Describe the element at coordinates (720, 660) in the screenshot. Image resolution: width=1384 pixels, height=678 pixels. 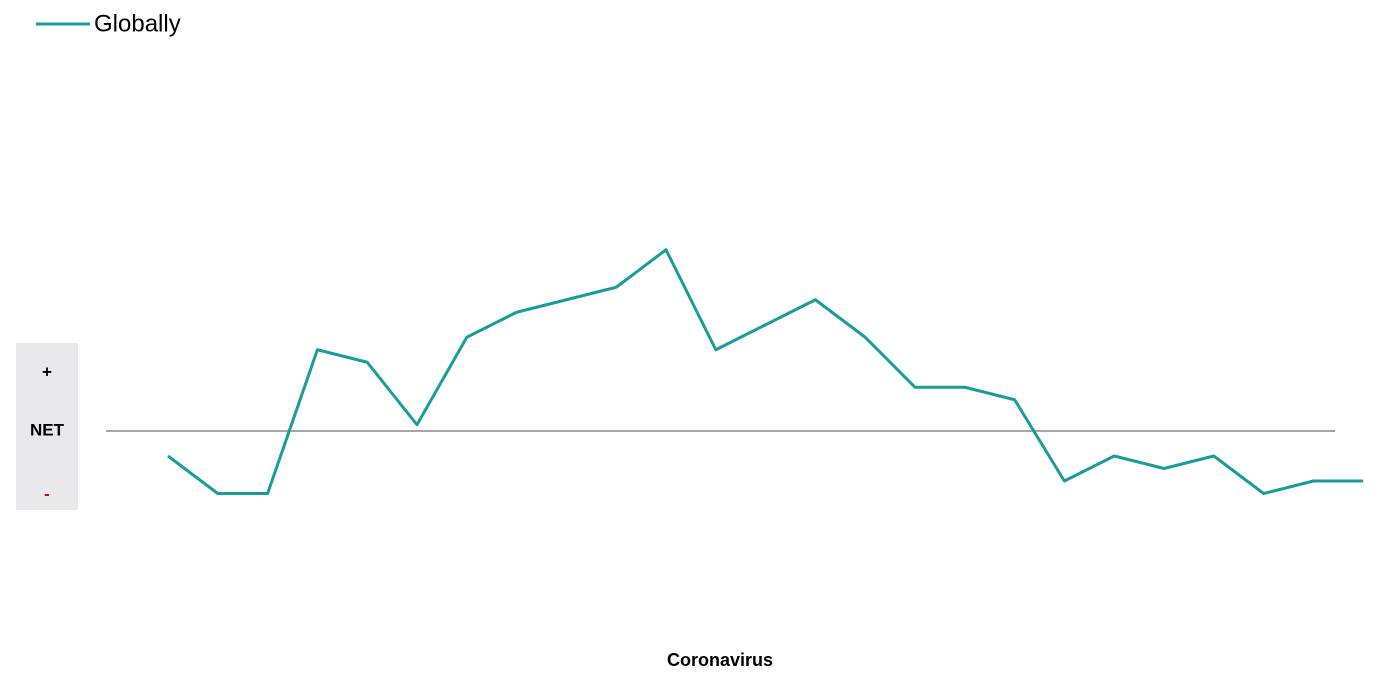
I see `x-axis-label: Coronavirus` at that location.